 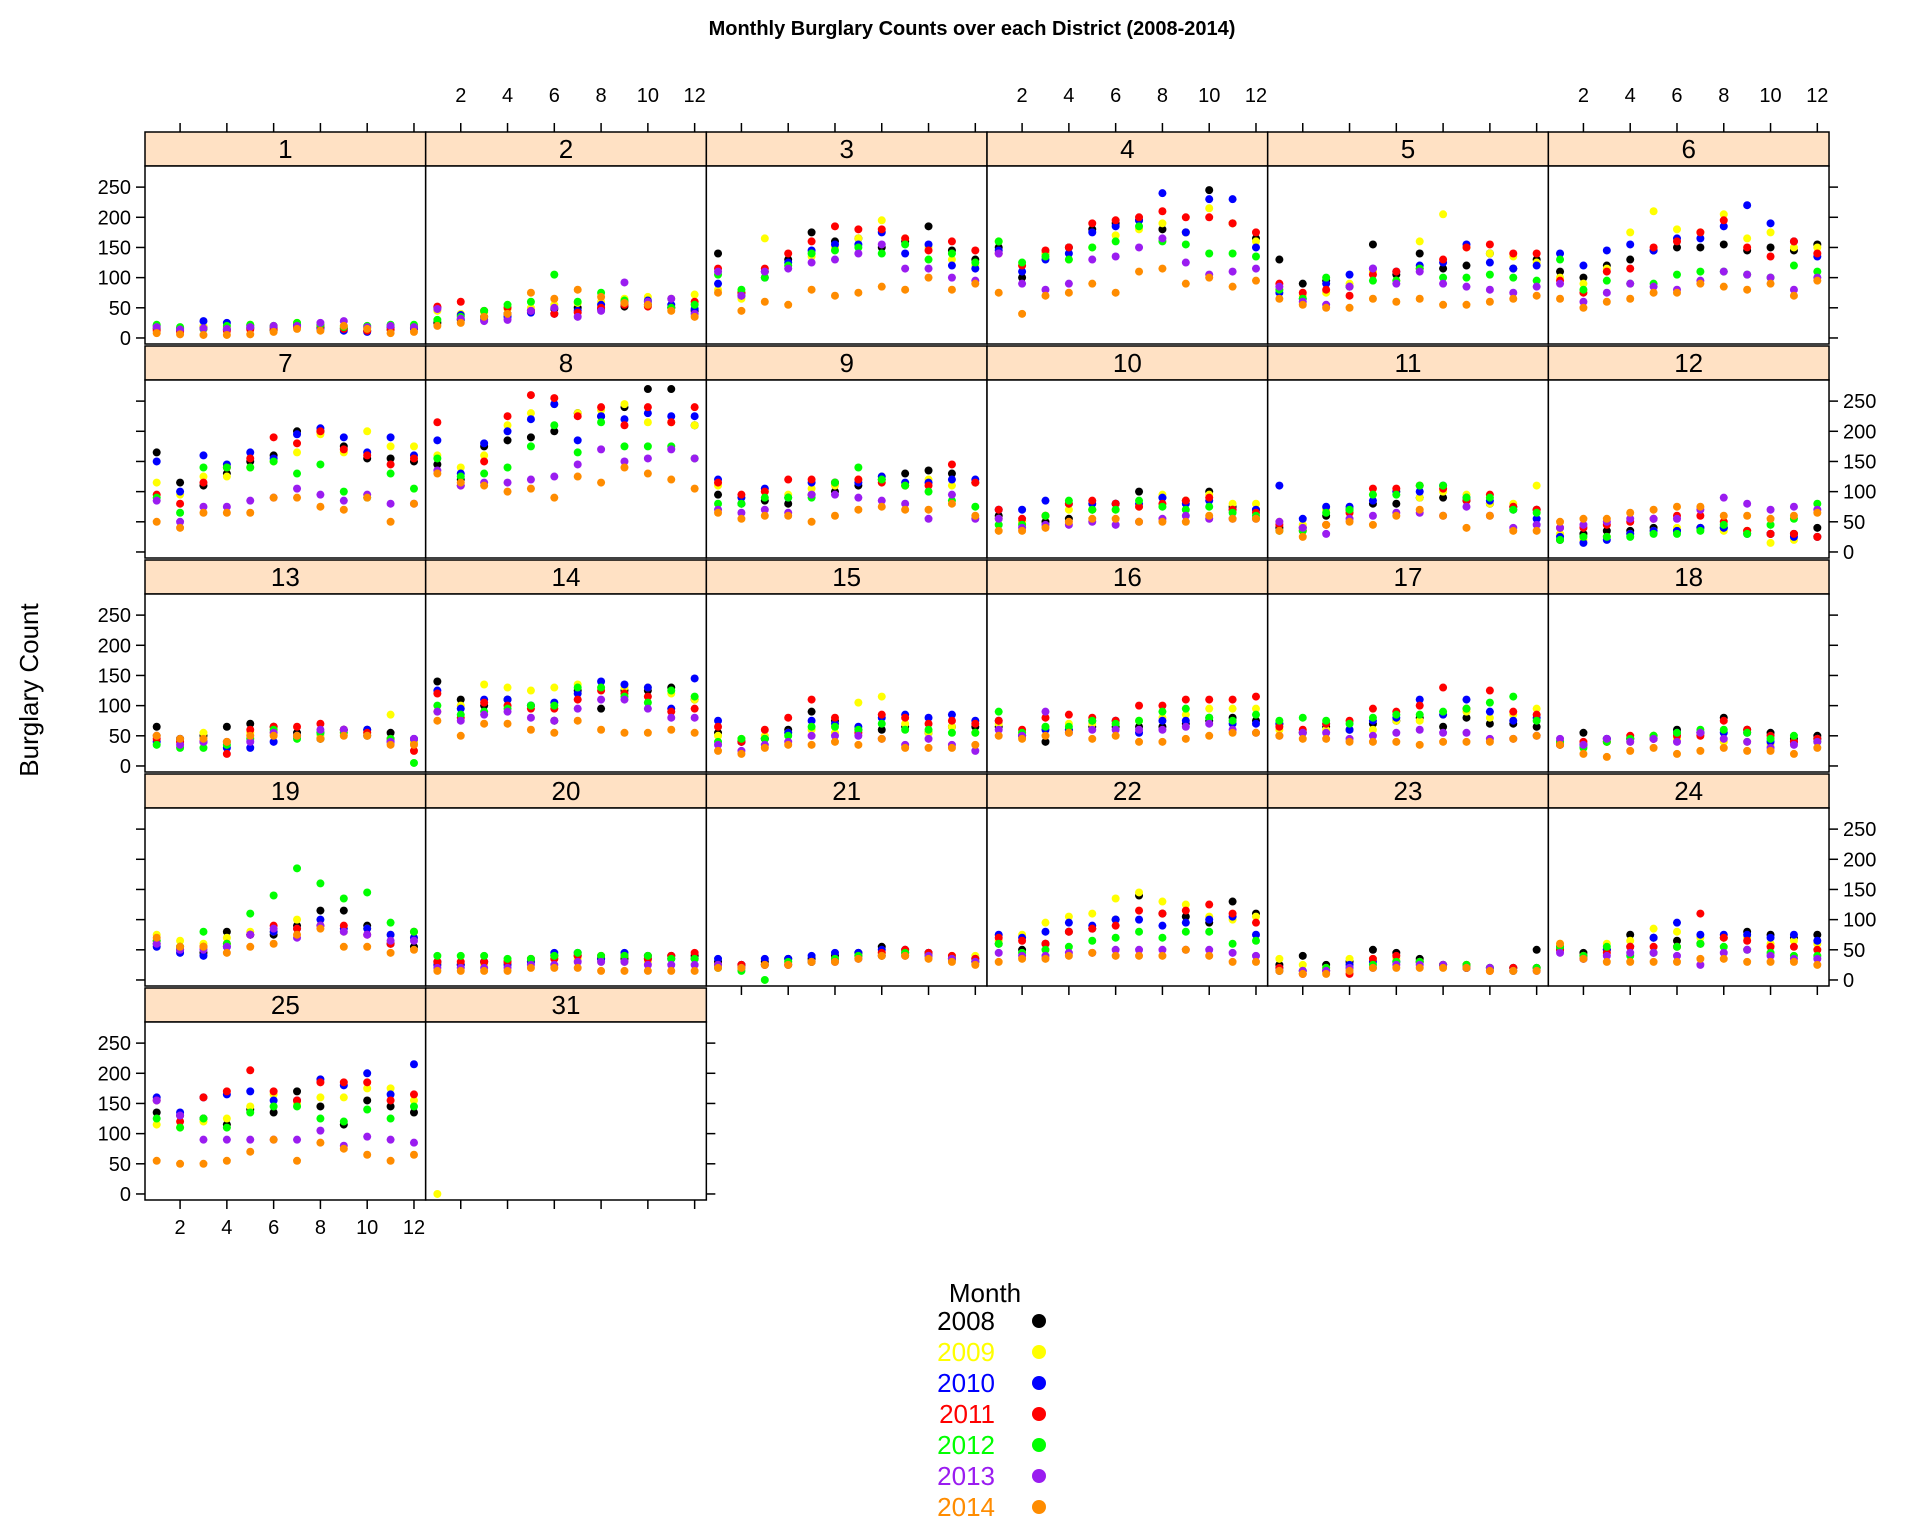 I want to click on point-d2-2014-m10, so click(x=647, y=304).